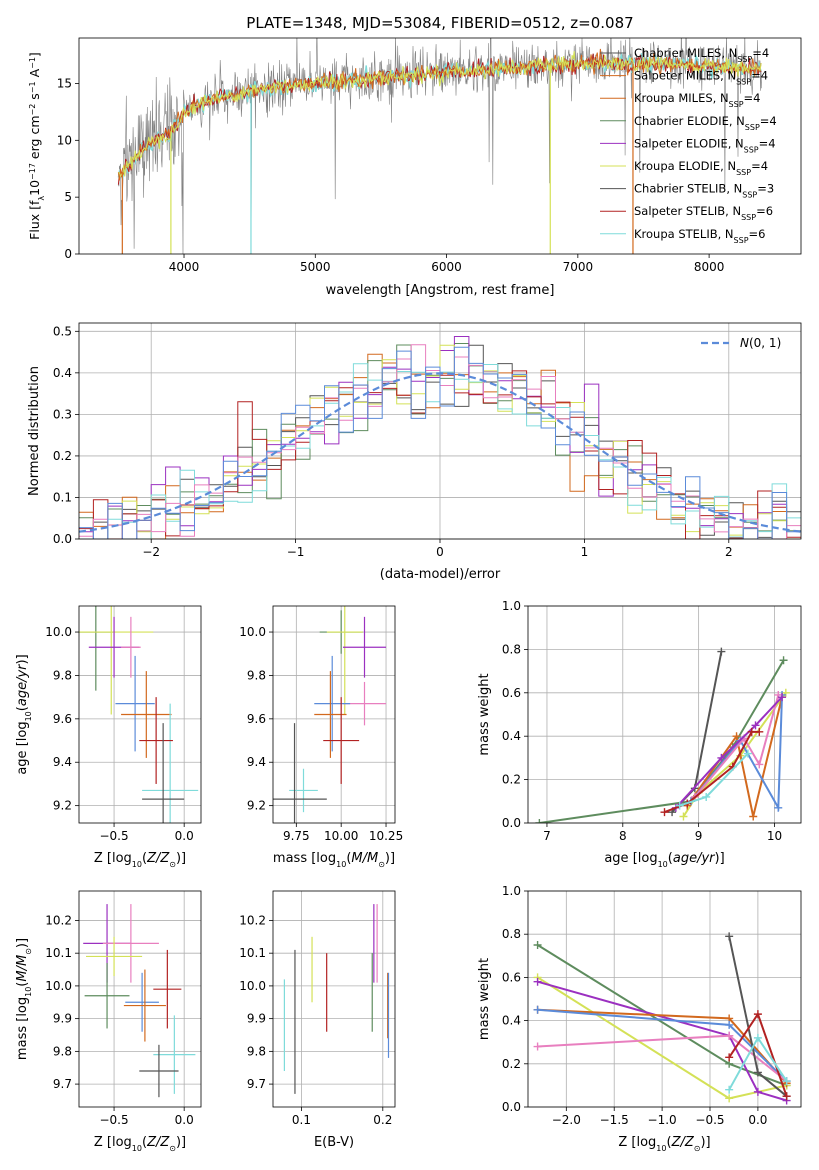  What do you see at coordinates (256, 1084) in the screenshot?
I see `y-tick-label: 9.7` at bounding box center [256, 1084].